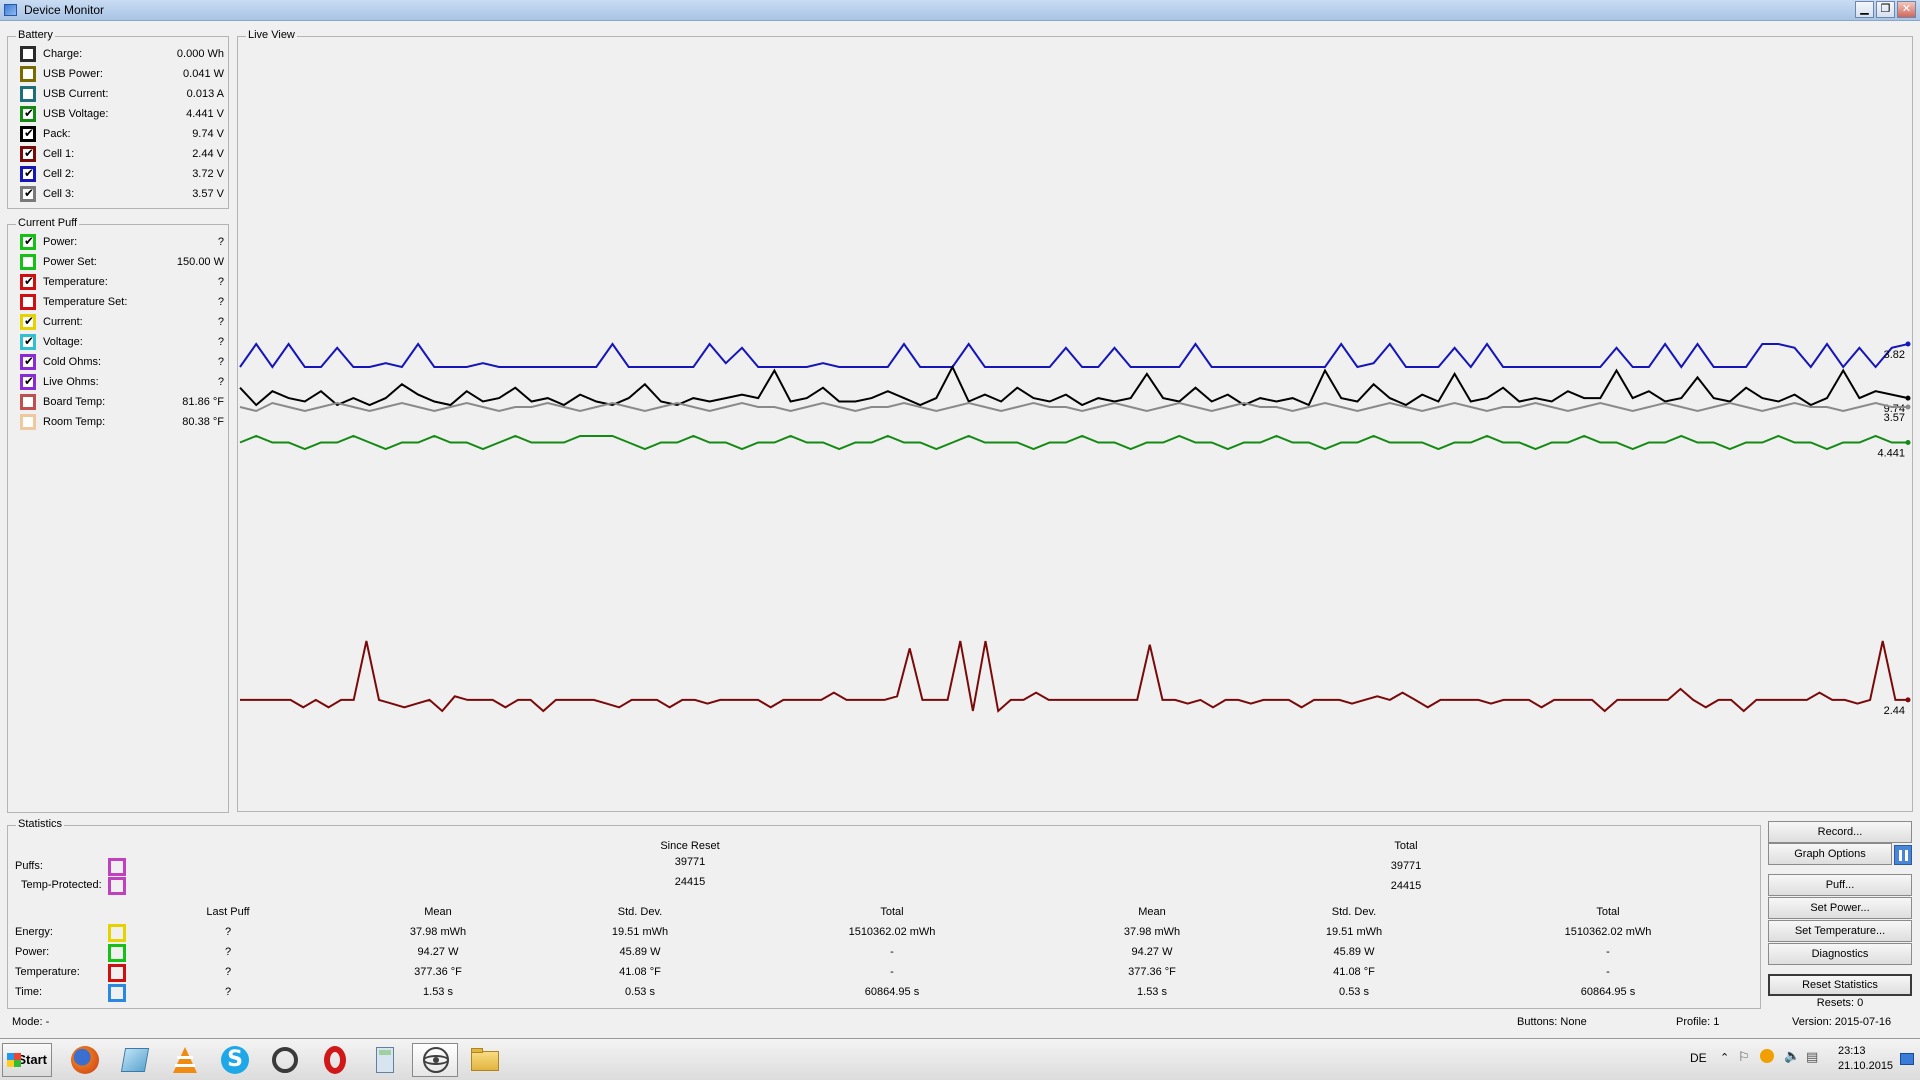 The width and height of the screenshot is (1920, 1080). Describe the element at coordinates (1152, 912) in the screenshot. I see `stats-column-header: Mean` at that location.